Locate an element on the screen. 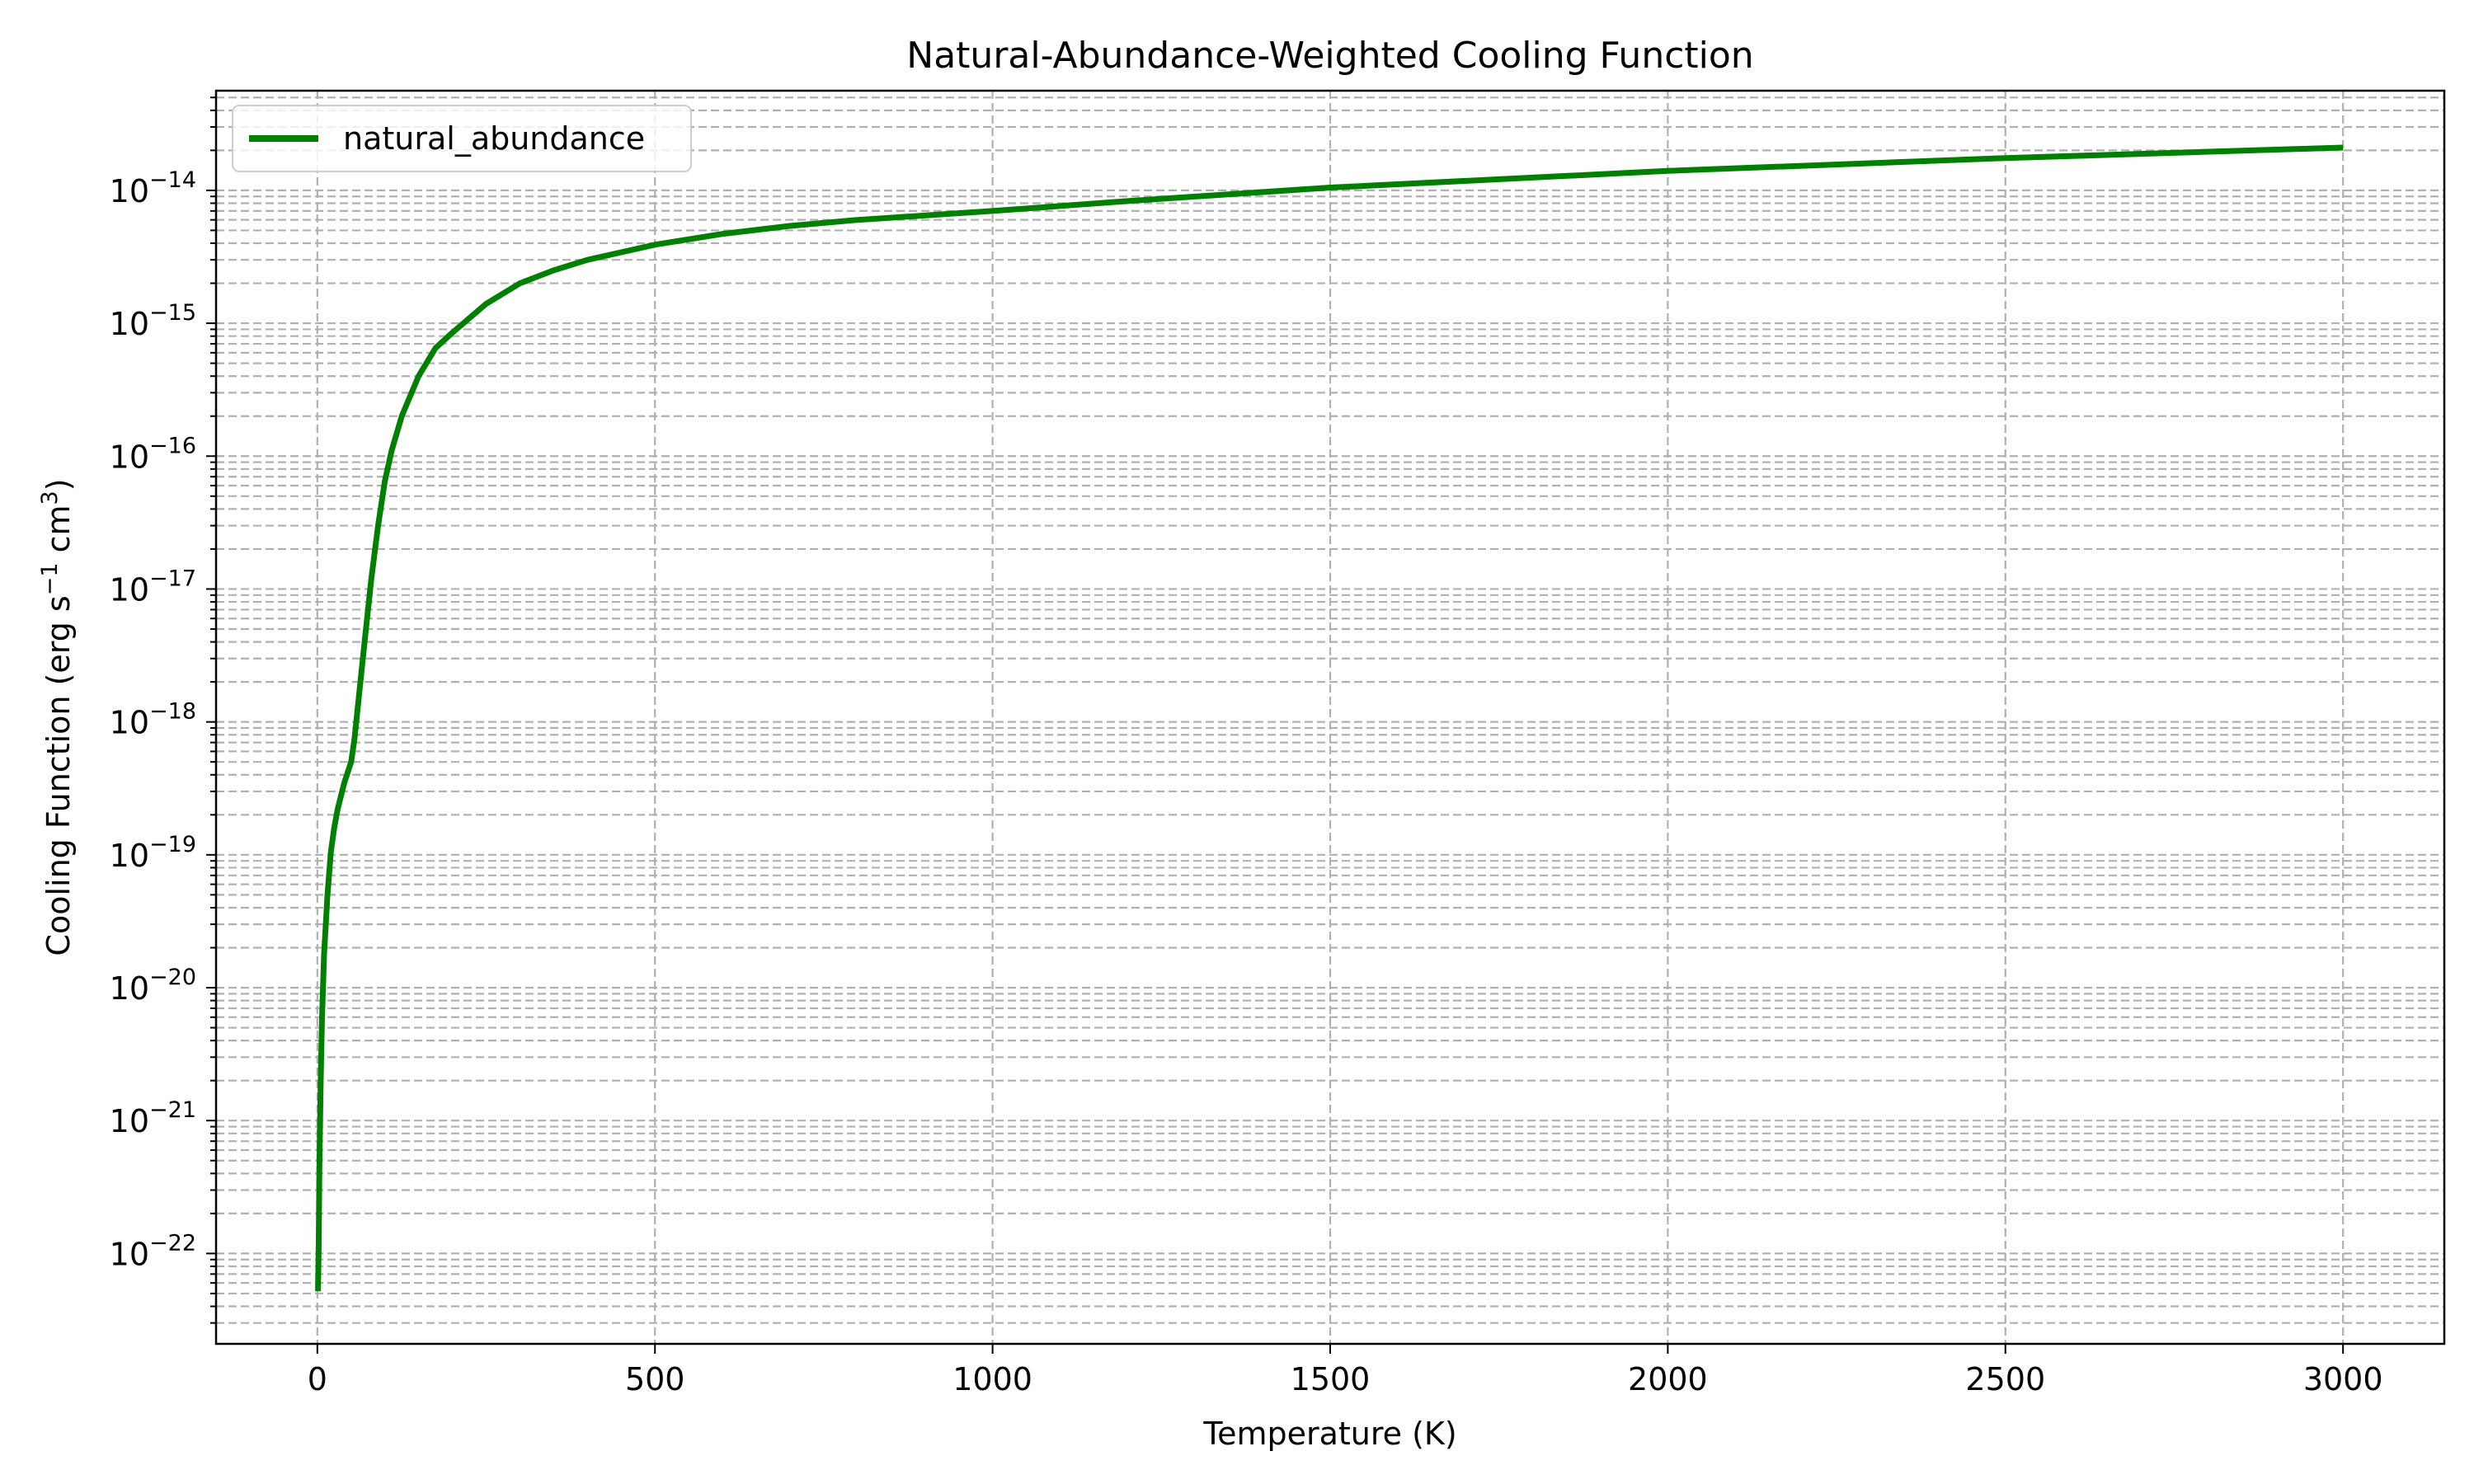 The image size is (2474, 1484). x-tick-label: 3000 is located at coordinates (2343, 1379).